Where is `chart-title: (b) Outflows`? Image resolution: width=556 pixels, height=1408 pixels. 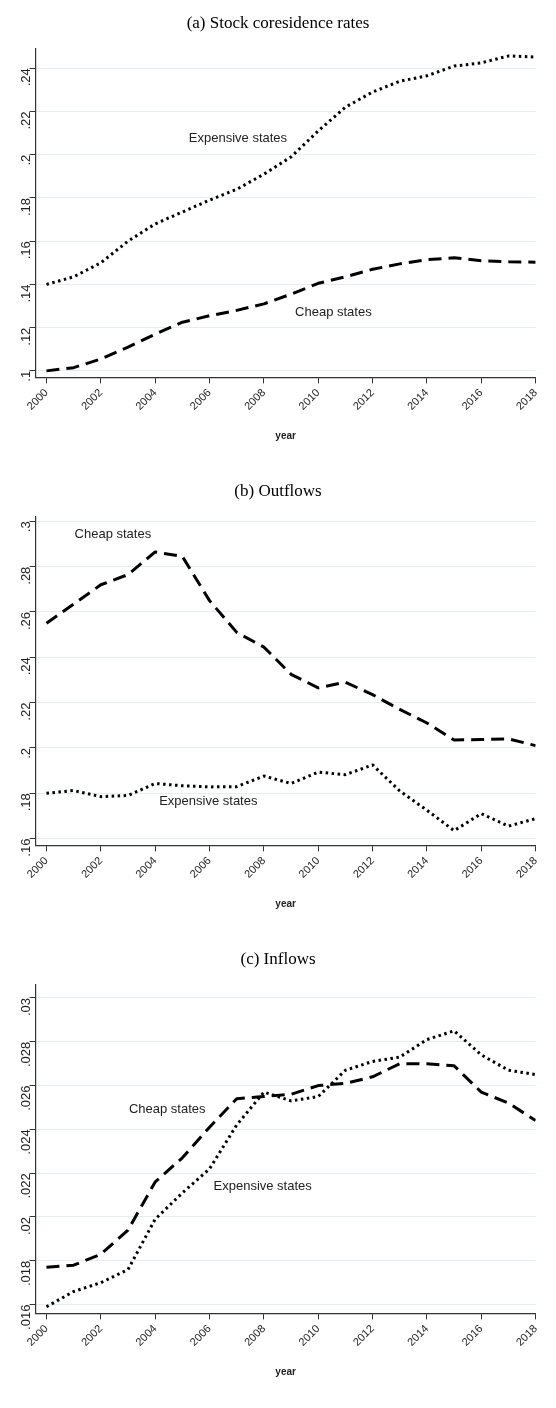 chart-title: (b) Outflows is located at coordinates (278, 491).